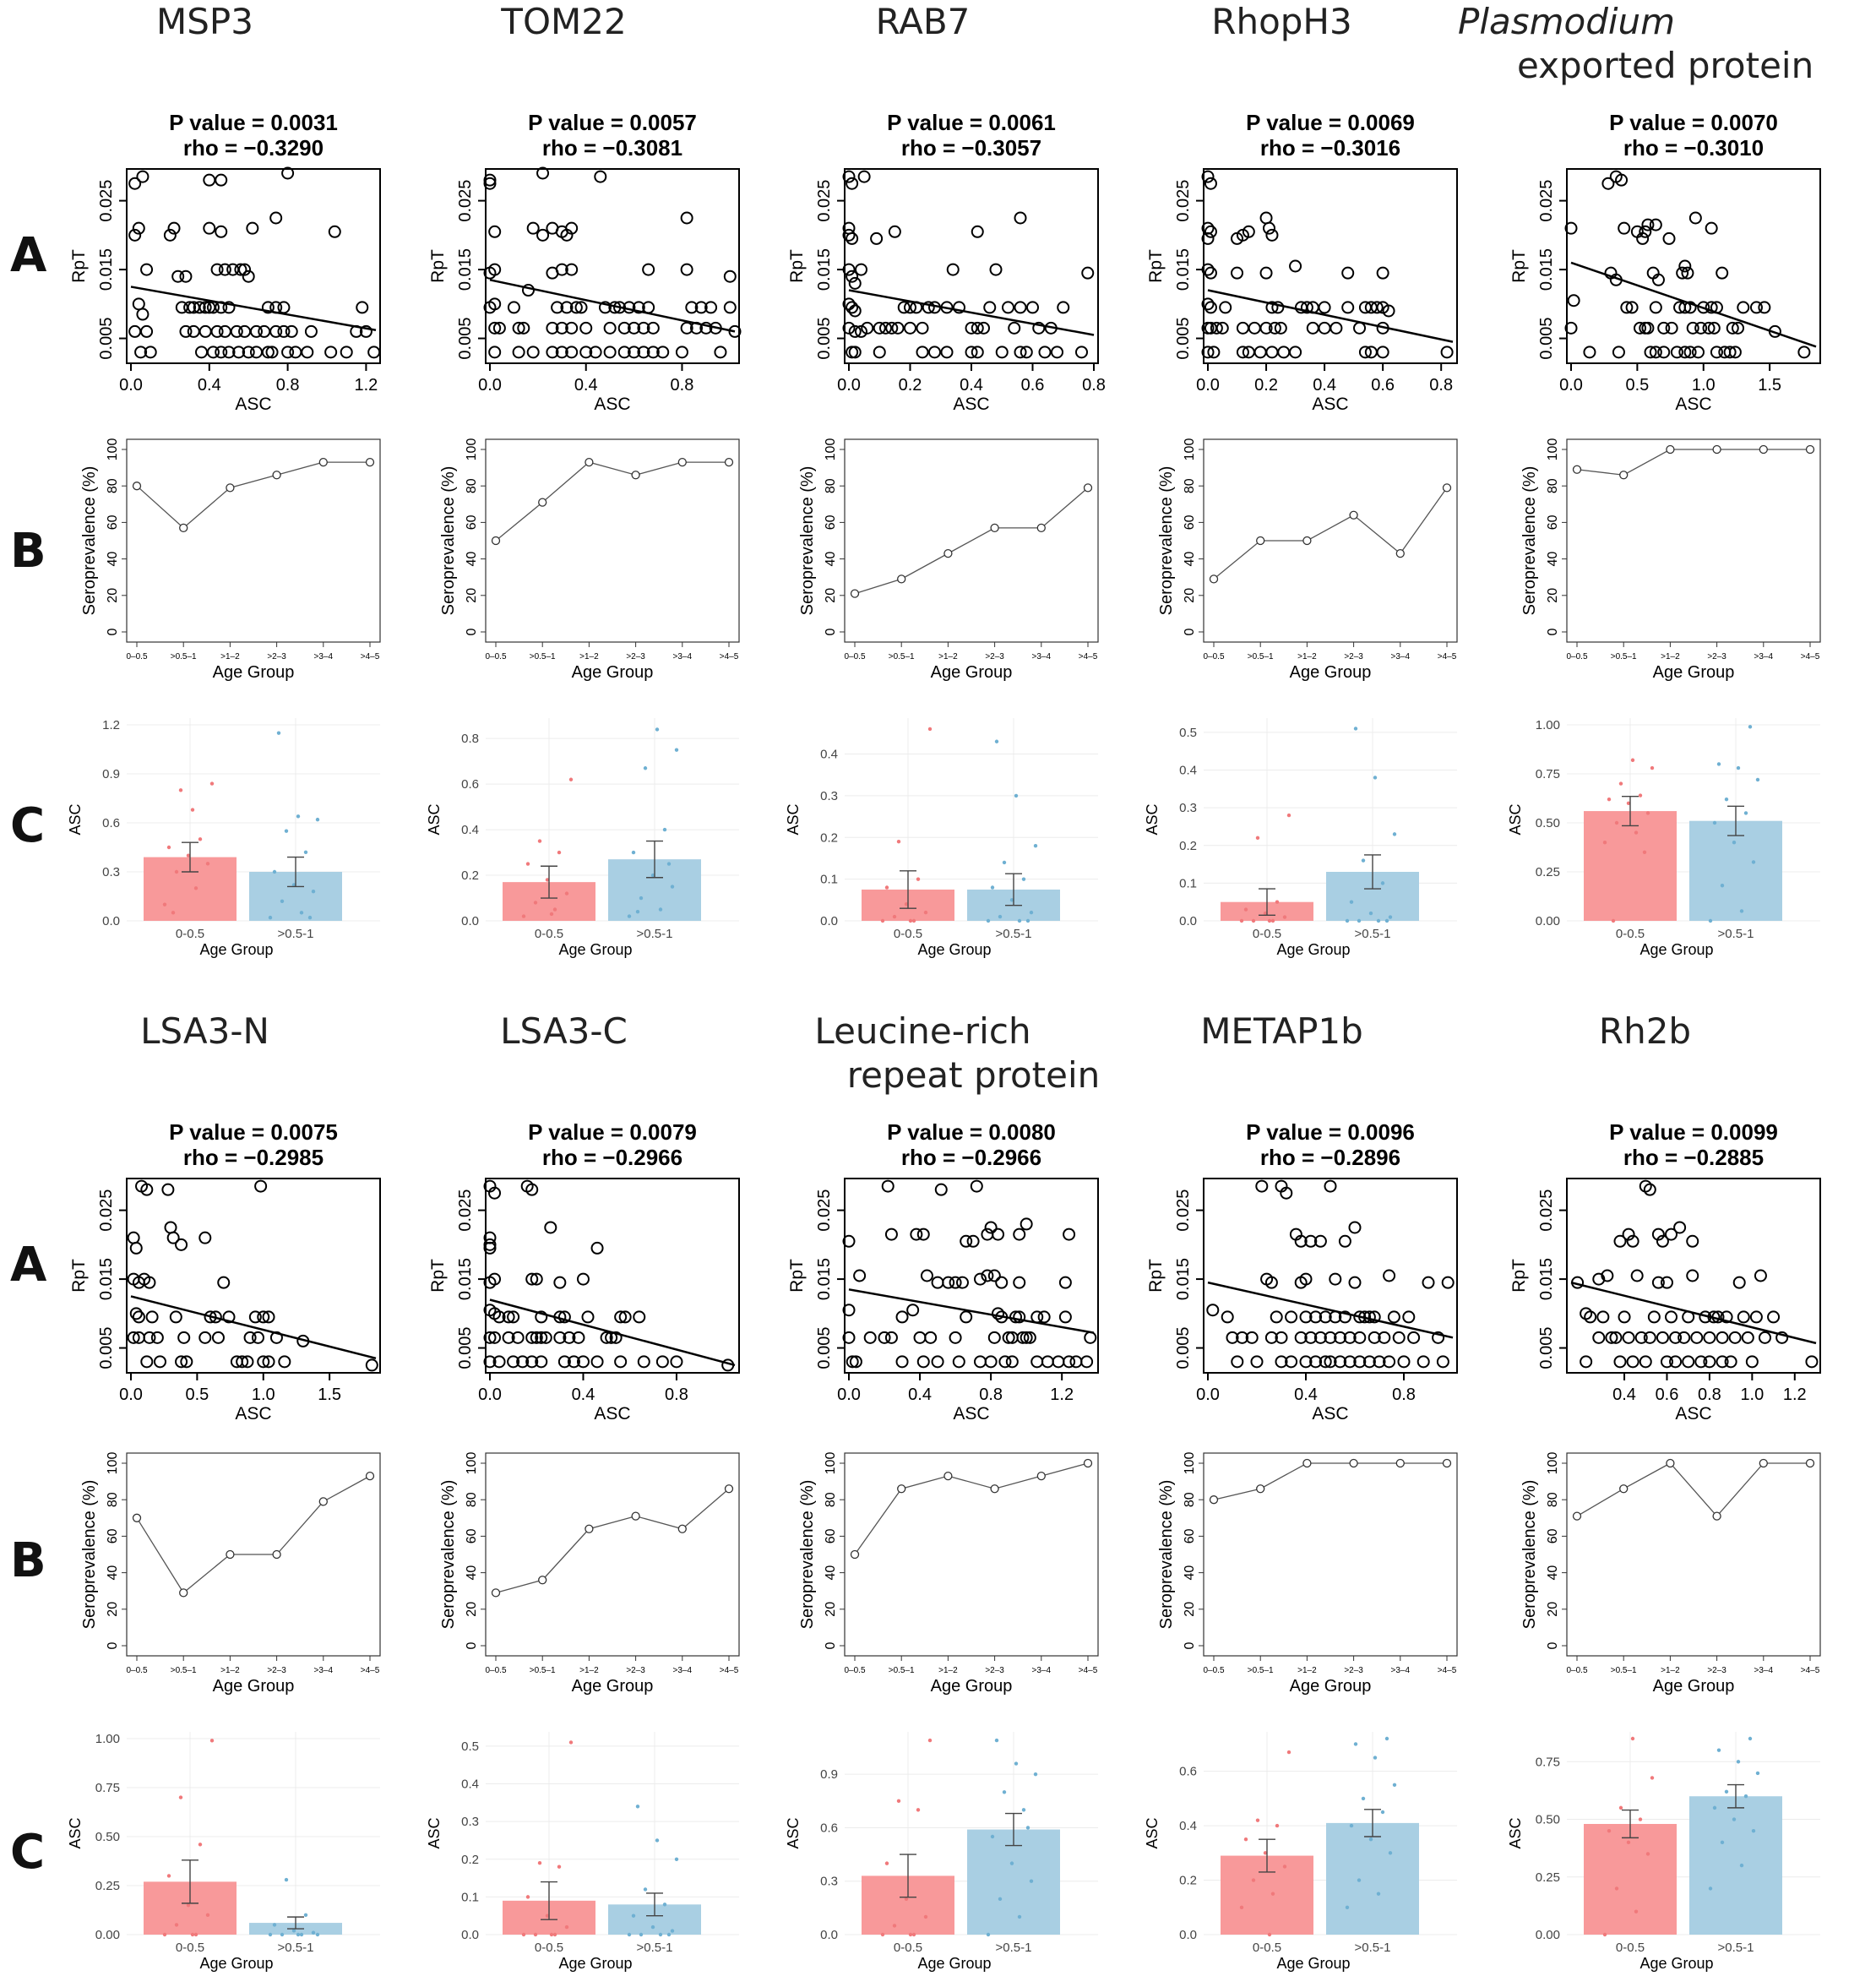 Image resolution: width=1876 pixels, height=1987 pixels. Describe the element at coordinates (472, 1645) in the screenshot. I see `y-tick-label: 0` at that location.